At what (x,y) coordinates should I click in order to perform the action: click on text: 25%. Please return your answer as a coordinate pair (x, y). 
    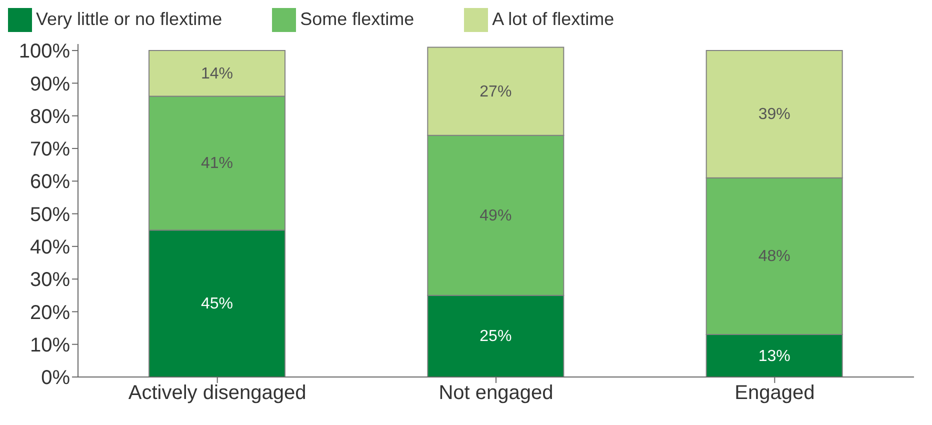
    Looking at the image, I should click on (496, 337).